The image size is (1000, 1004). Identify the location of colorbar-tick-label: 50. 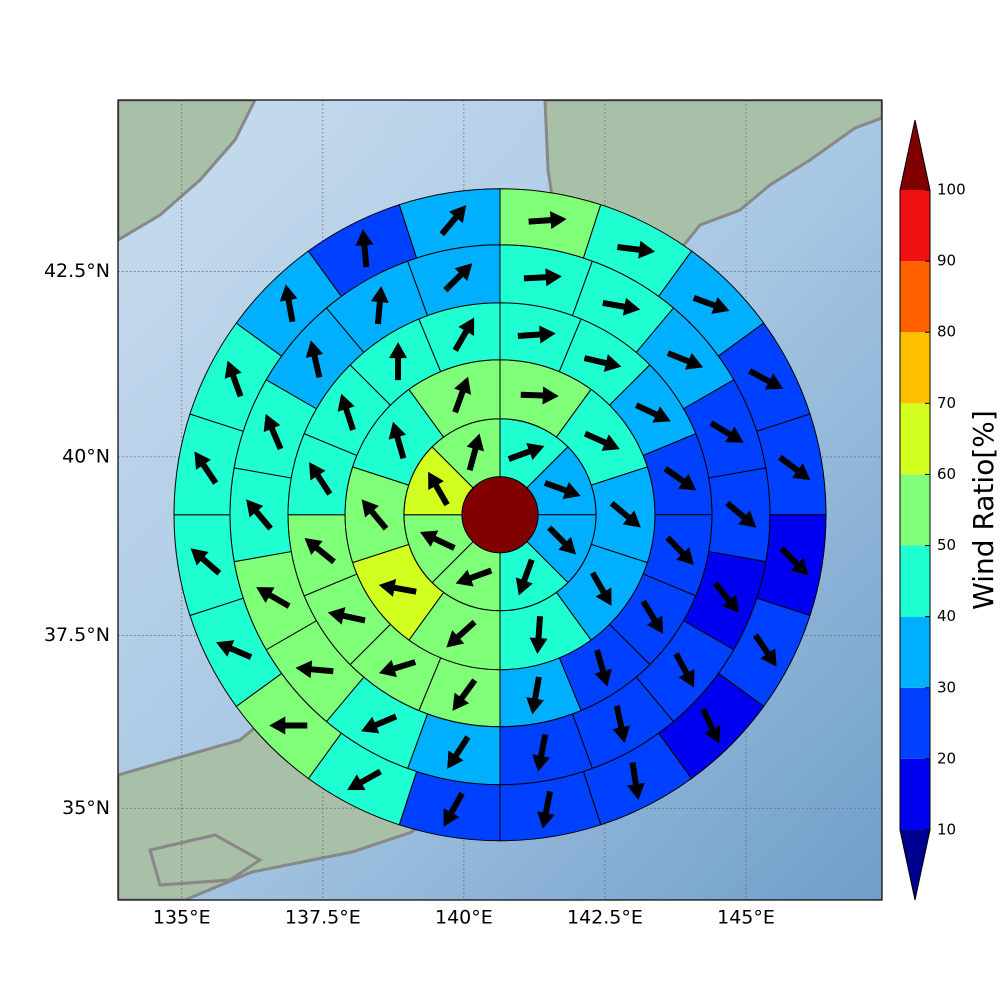
(946, 545).